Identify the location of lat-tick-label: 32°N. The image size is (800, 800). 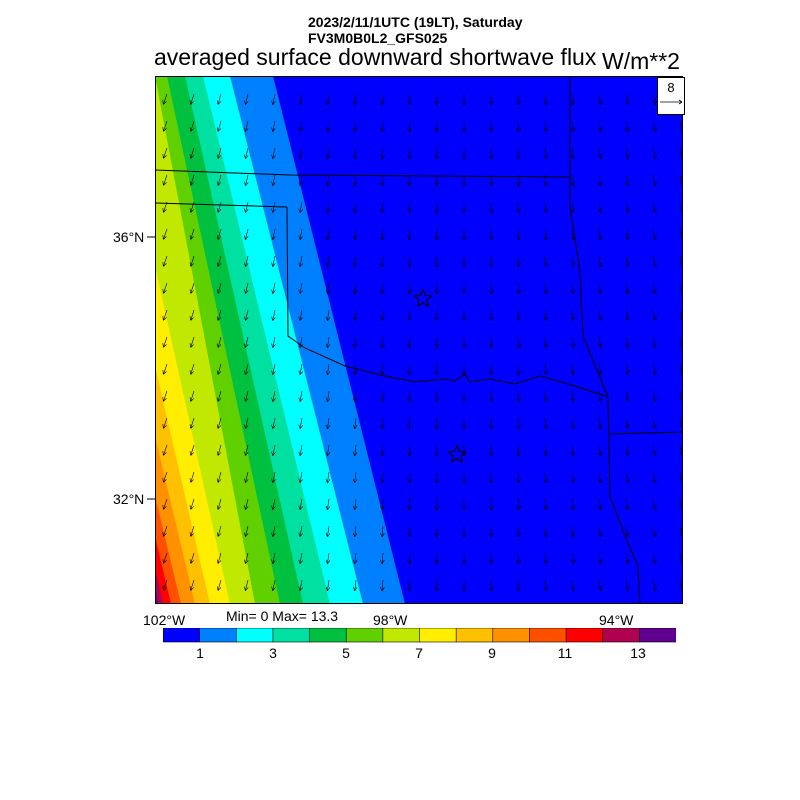
(128, 499).